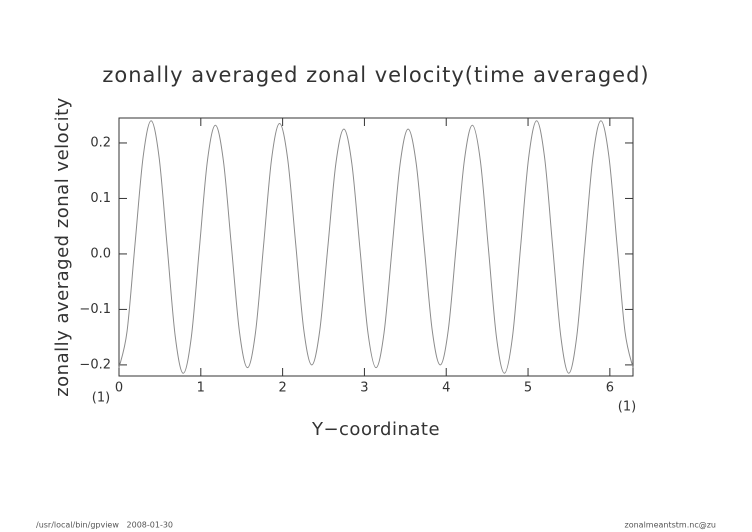 This screenshot has height=532, width=752. I want to click on x-tick-label: 4, so click(446, 388).